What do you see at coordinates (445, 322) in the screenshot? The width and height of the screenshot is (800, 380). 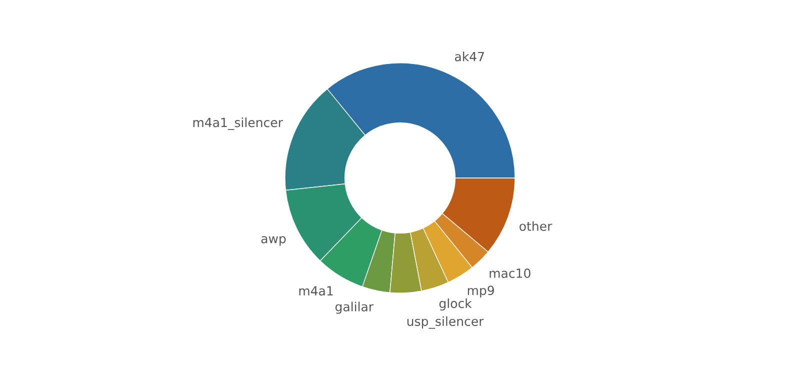 I see `slice-label: usp_silencer` at bounding box center [445, 322].